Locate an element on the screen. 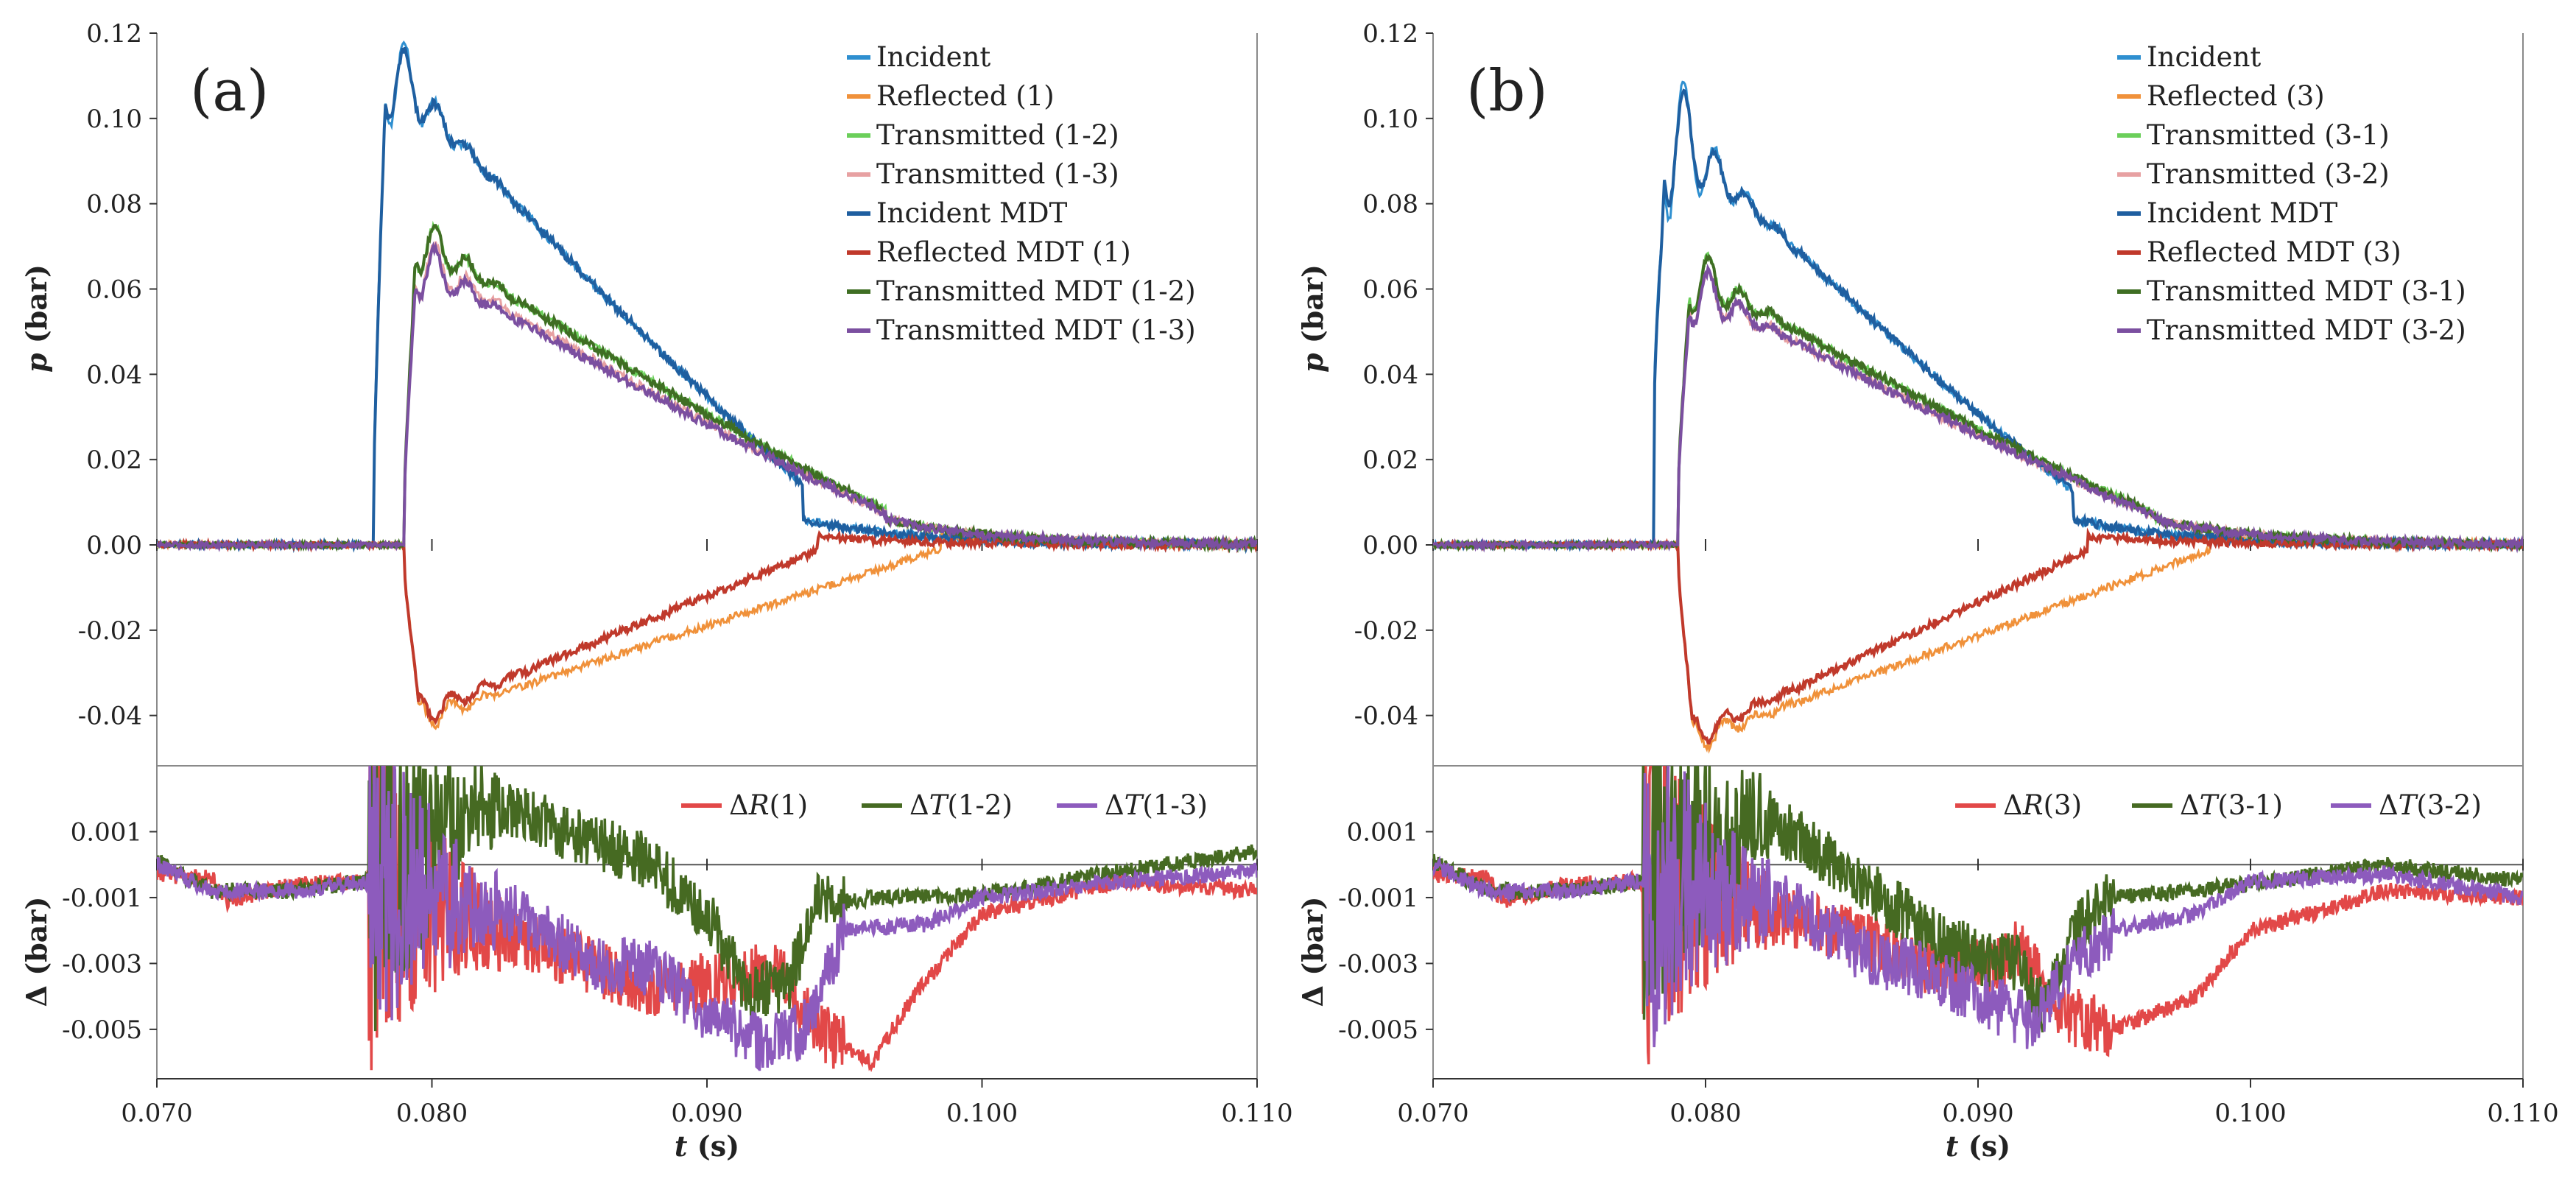 This screenshot has width=2576, height=1187. panel-label: (b) is located at coordinates (1507, 91).